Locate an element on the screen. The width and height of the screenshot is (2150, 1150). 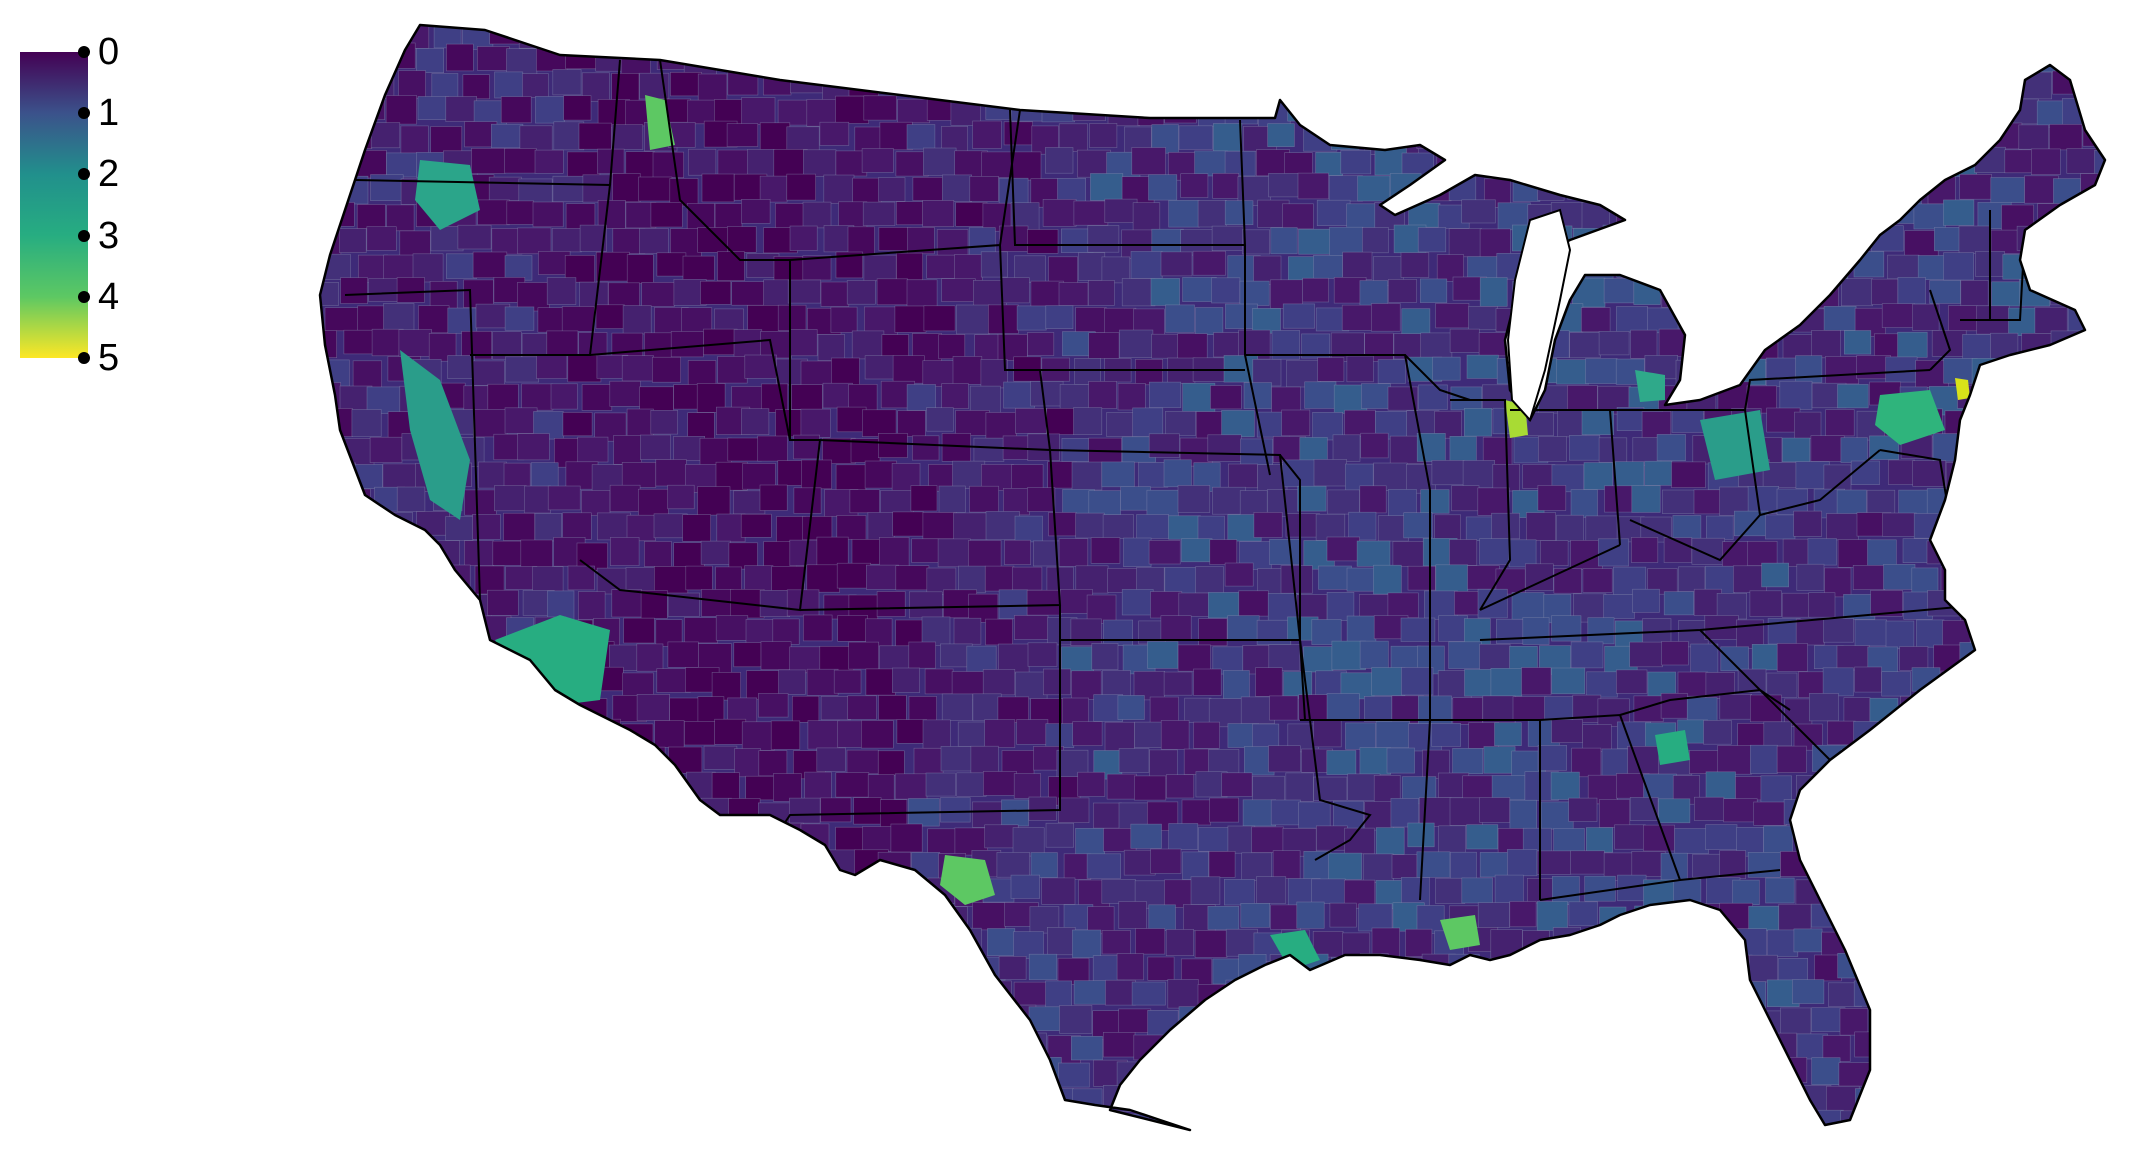
hotspot-new-york-city is located at coordinates (1962, 389).